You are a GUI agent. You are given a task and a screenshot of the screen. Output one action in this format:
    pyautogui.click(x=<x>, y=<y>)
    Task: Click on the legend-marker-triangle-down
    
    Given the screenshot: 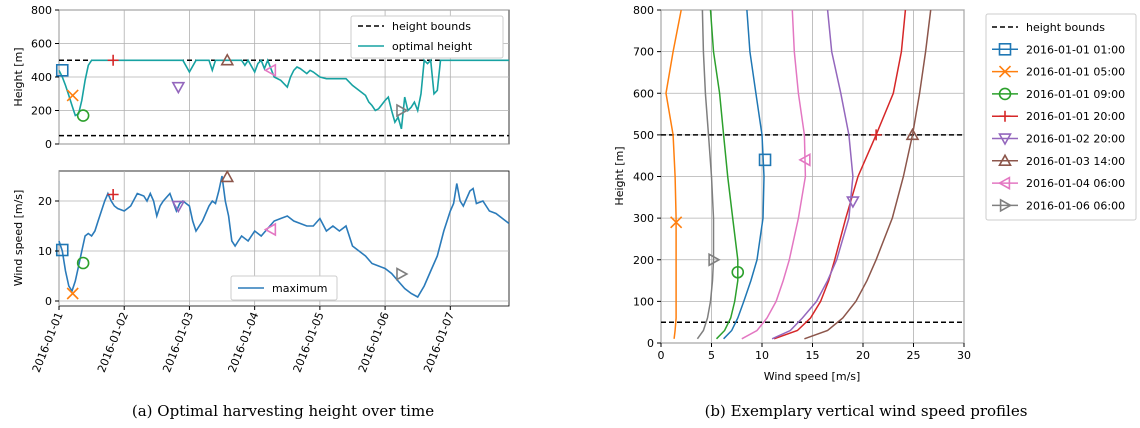 What is the action you would take?
    pyautogui.click(x=1005, y=139)
    